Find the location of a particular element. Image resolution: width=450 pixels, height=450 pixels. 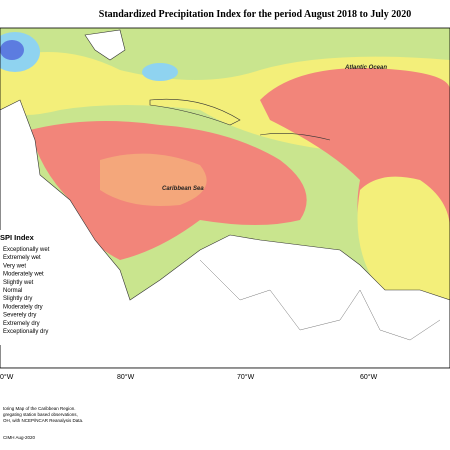

legend-box is located at coordinates (29, 287).